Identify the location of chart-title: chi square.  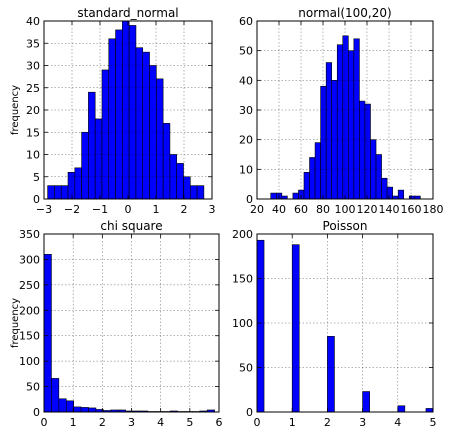
(131, 226).